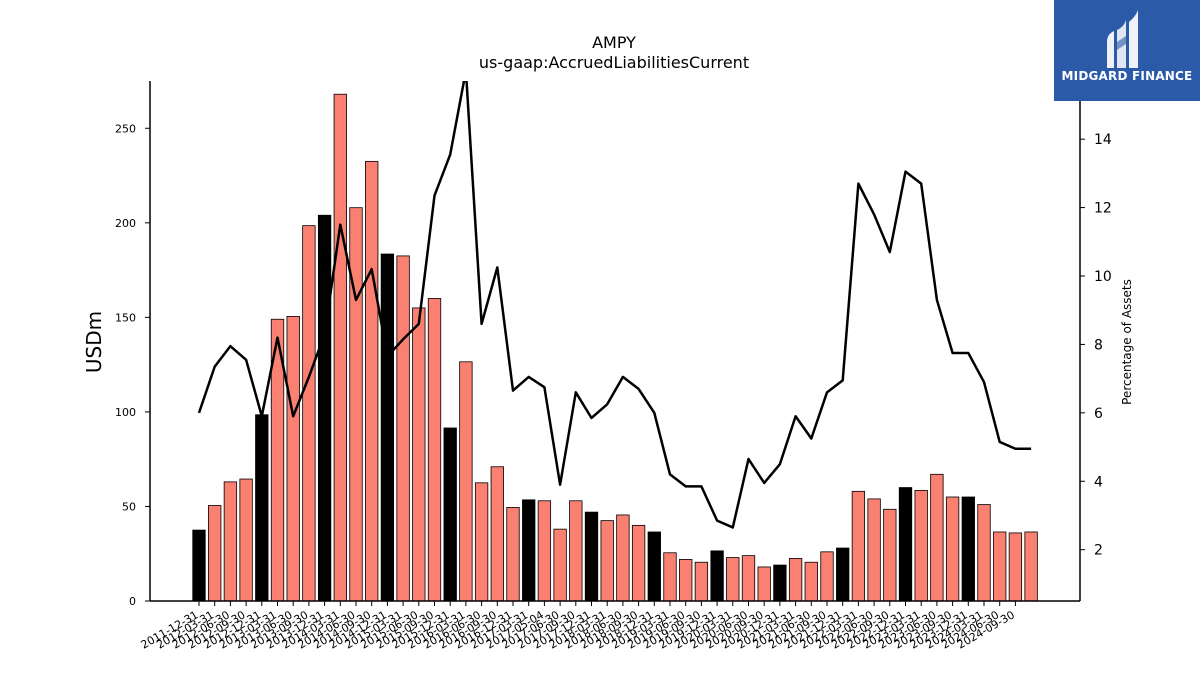  I want to click on y2-tick-label: 4, so click(1098, 482).